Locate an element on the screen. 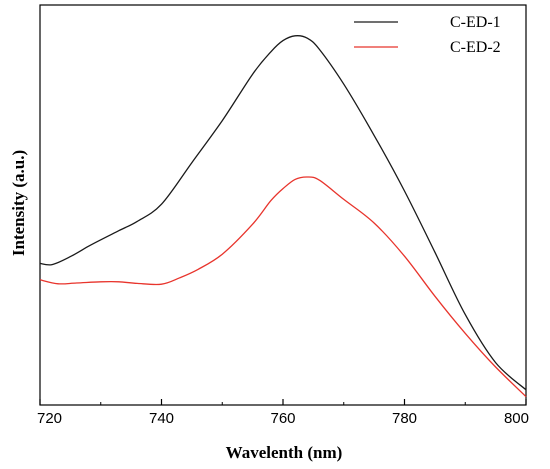  y-axis-label: Intensity (a.u.) is located at coordinates (18, 203).